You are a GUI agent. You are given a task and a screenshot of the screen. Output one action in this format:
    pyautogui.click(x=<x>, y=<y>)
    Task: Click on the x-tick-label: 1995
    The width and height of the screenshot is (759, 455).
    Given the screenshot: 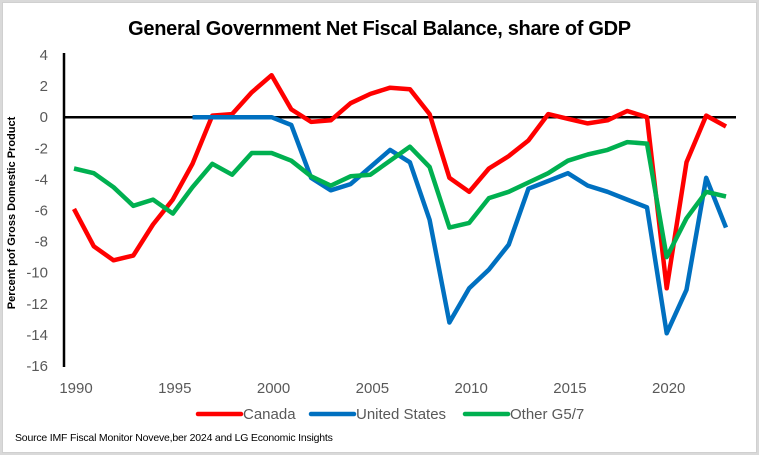 What is the action you would take?
    pyautogui.click(x=174, y=388)
    